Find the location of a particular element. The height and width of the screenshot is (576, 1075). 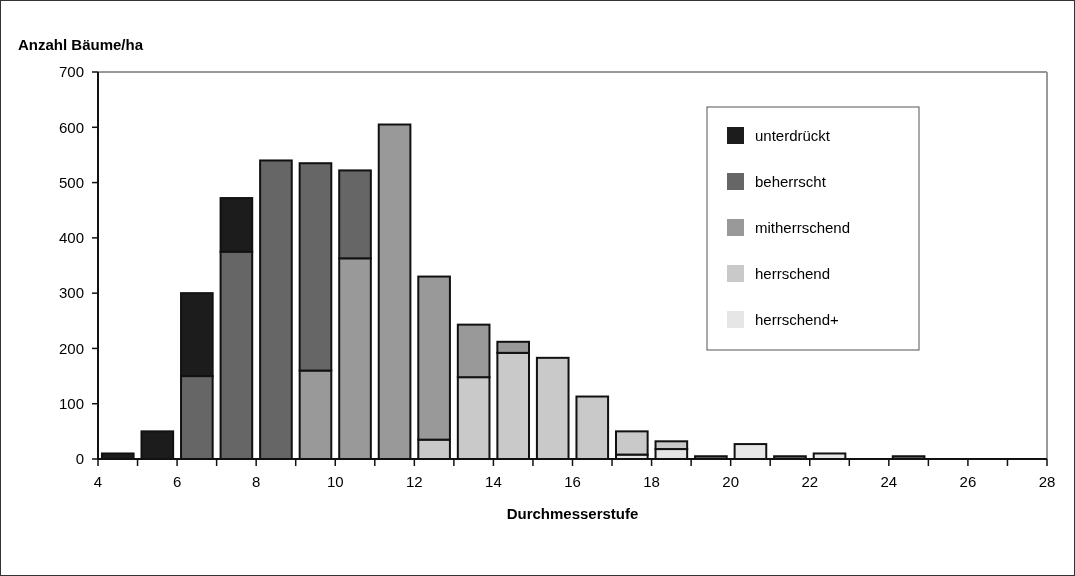

x-tick-label: 20 is located at coordinates (731, 481).